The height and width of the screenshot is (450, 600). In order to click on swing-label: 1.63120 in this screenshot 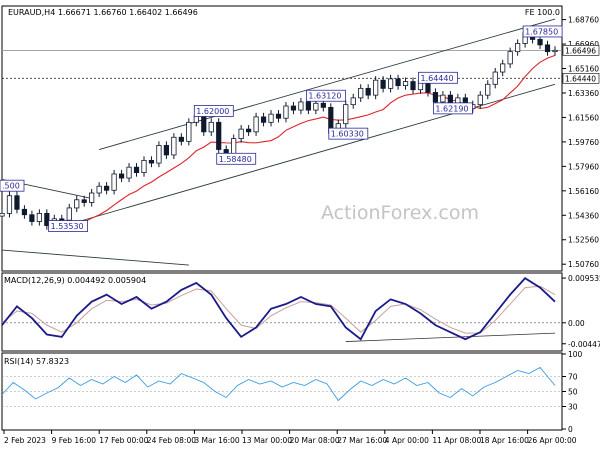, I will do `click(324, 96)`.